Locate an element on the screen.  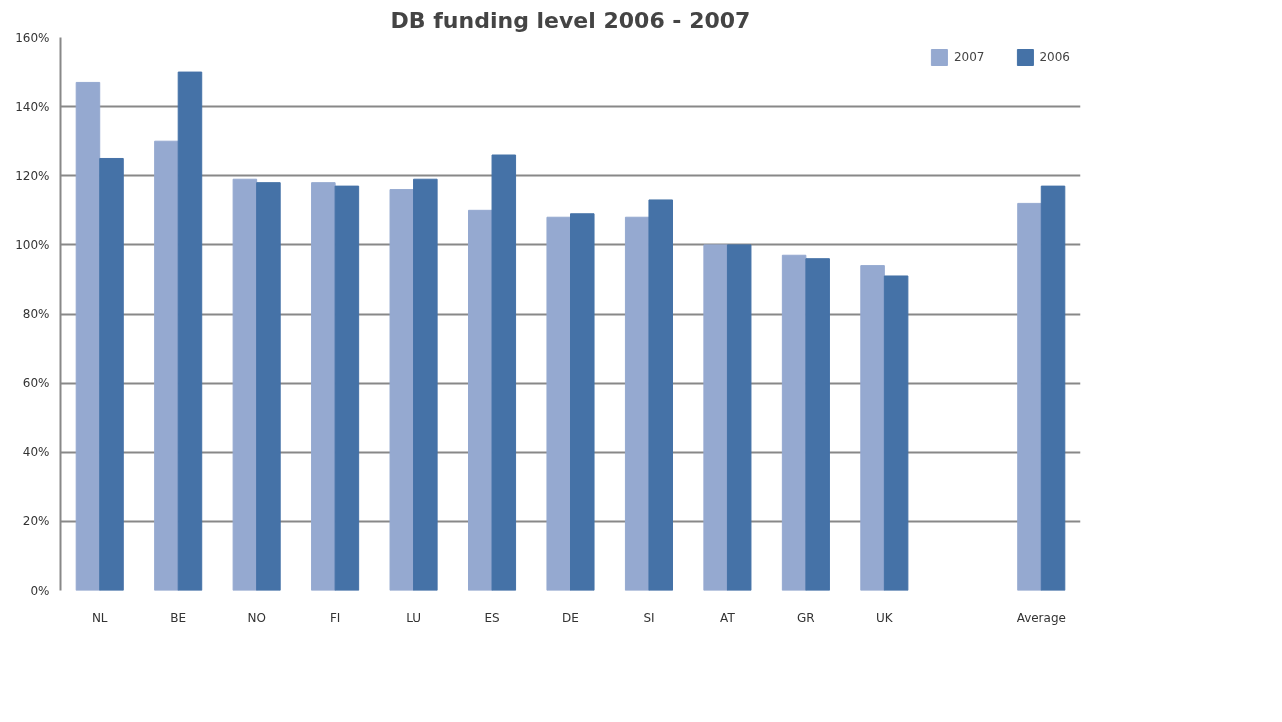
y-tick-label: 80% is located at coordinates (36, 314).